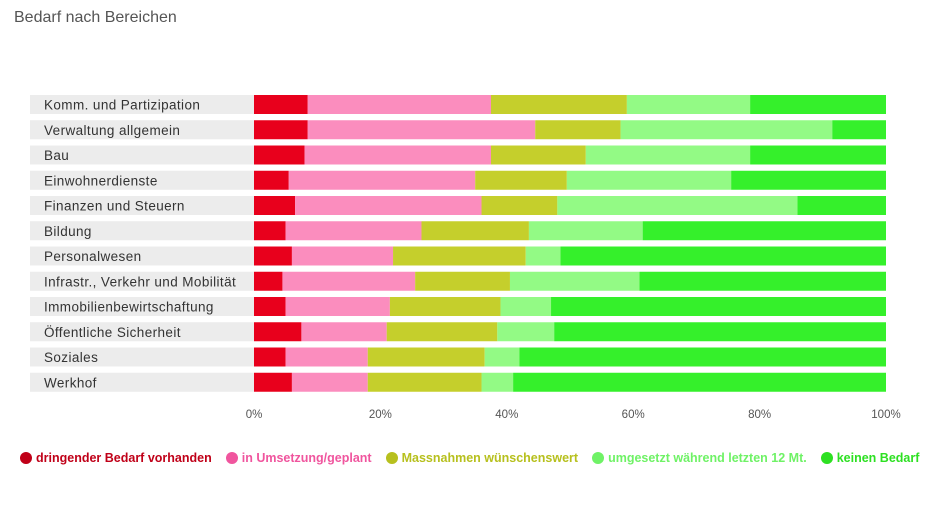  I want to click on legend-label: umgesetzt während letzten 12 Mt., so click(707, 458).